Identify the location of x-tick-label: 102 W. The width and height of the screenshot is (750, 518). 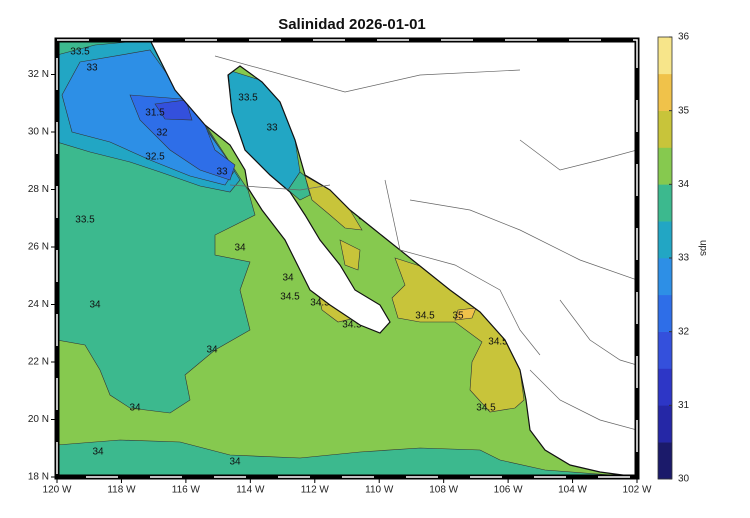
(637, 490).